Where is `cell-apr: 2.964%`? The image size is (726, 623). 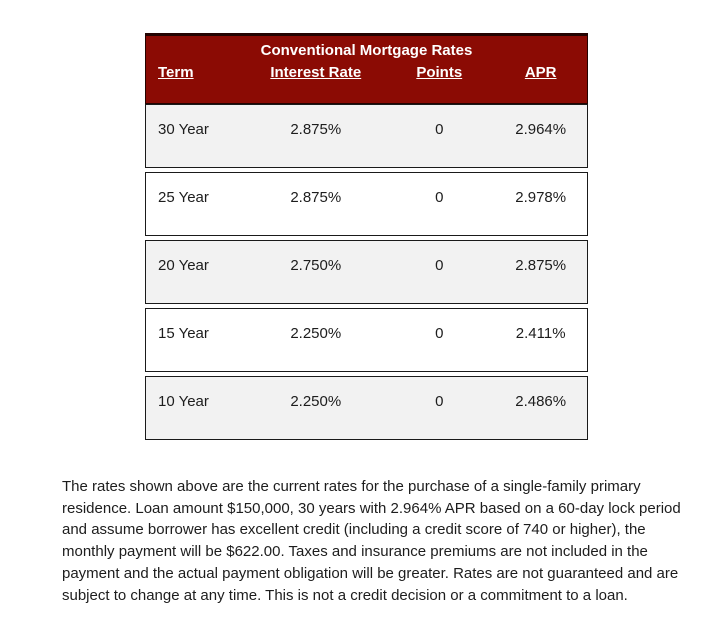
cell-apr: 2.964% is located at coordinates (541, 129).